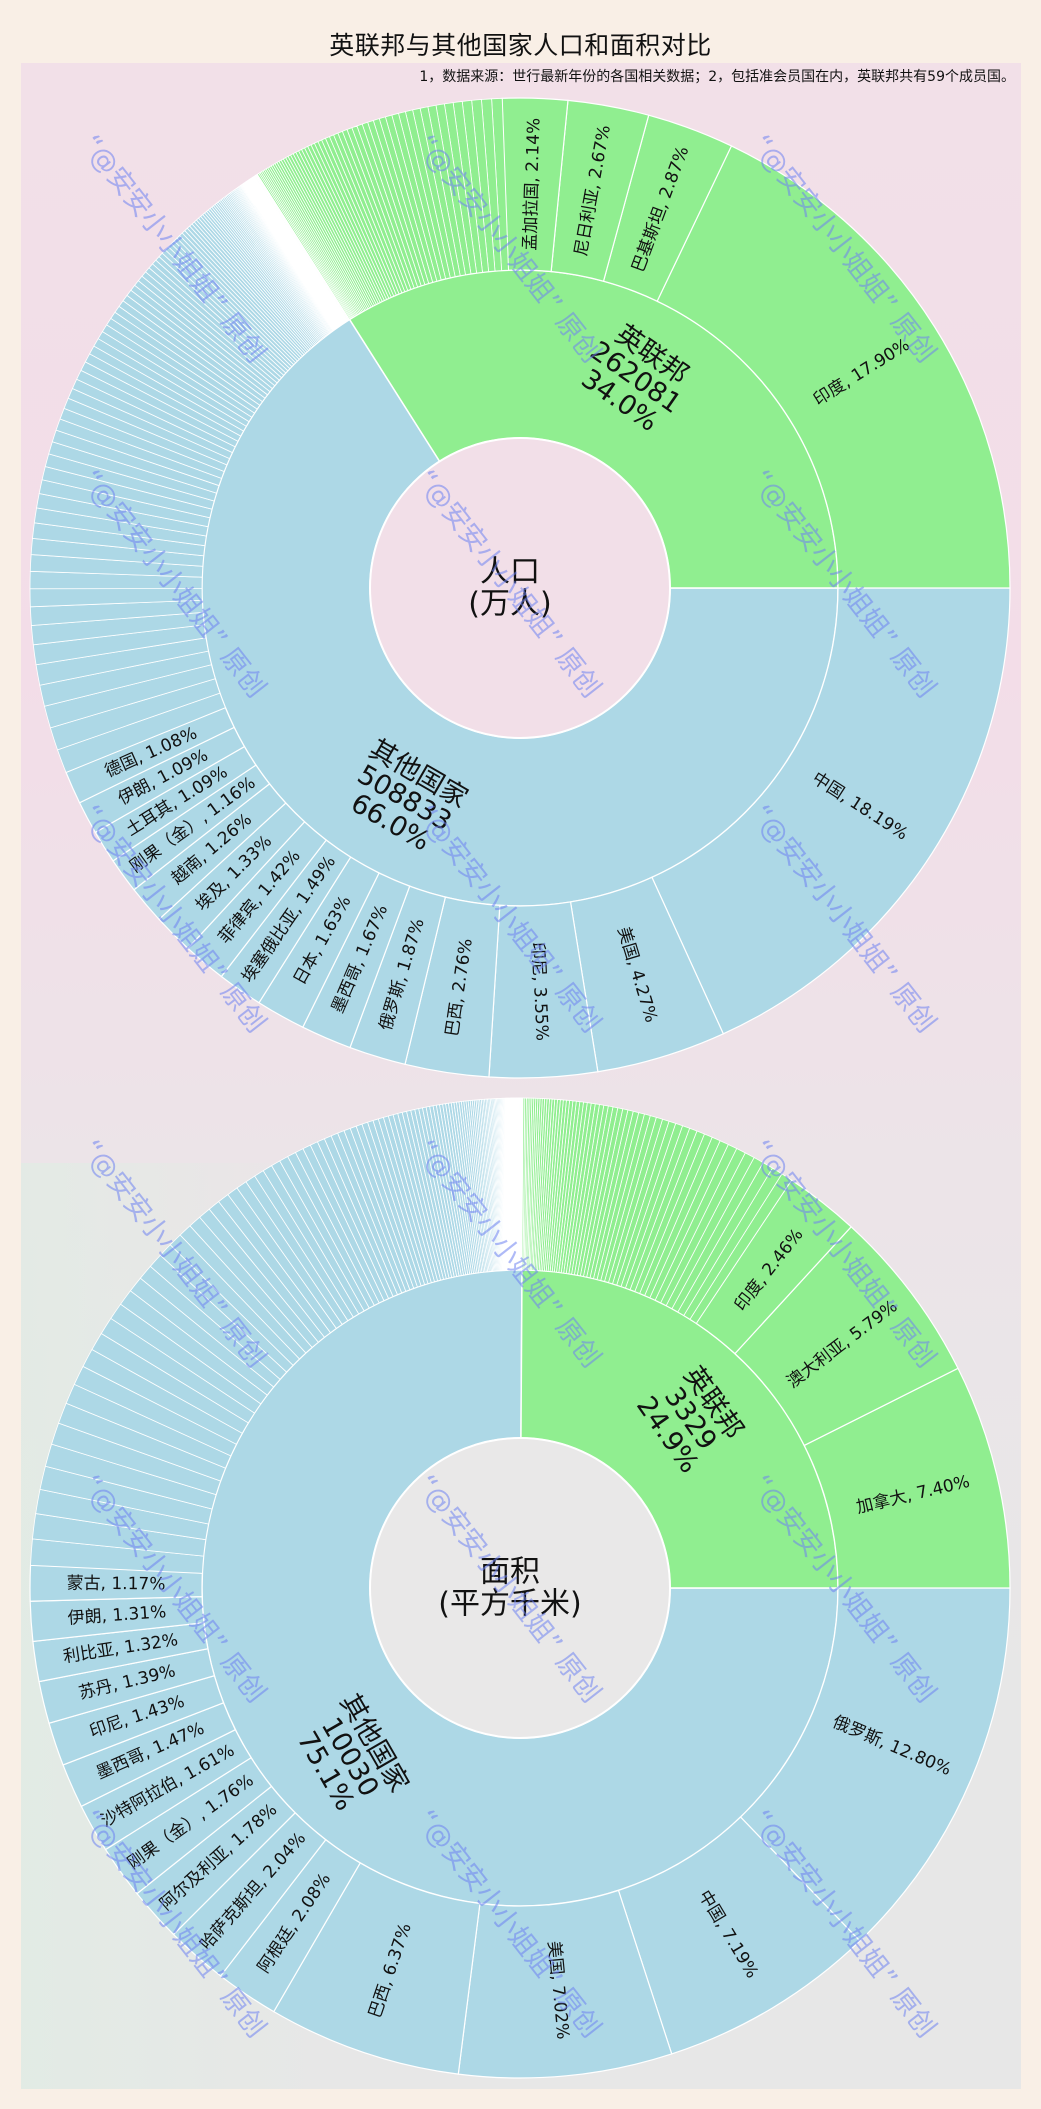 Image resolution: width=1041 pixels, height=2109 pixels. I want to click on svg-text: 面积, so click(510, 1572).